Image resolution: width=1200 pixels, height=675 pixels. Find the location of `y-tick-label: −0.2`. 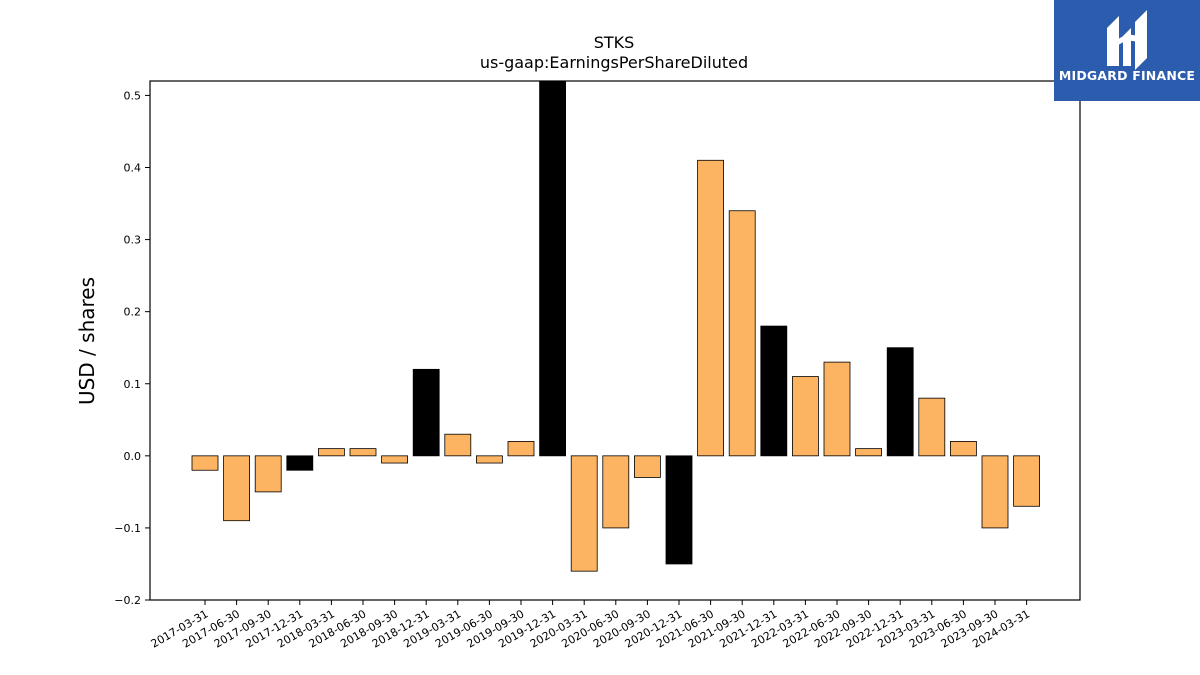

y-tick-label: −0.2 is located at coordinates (127, 600).